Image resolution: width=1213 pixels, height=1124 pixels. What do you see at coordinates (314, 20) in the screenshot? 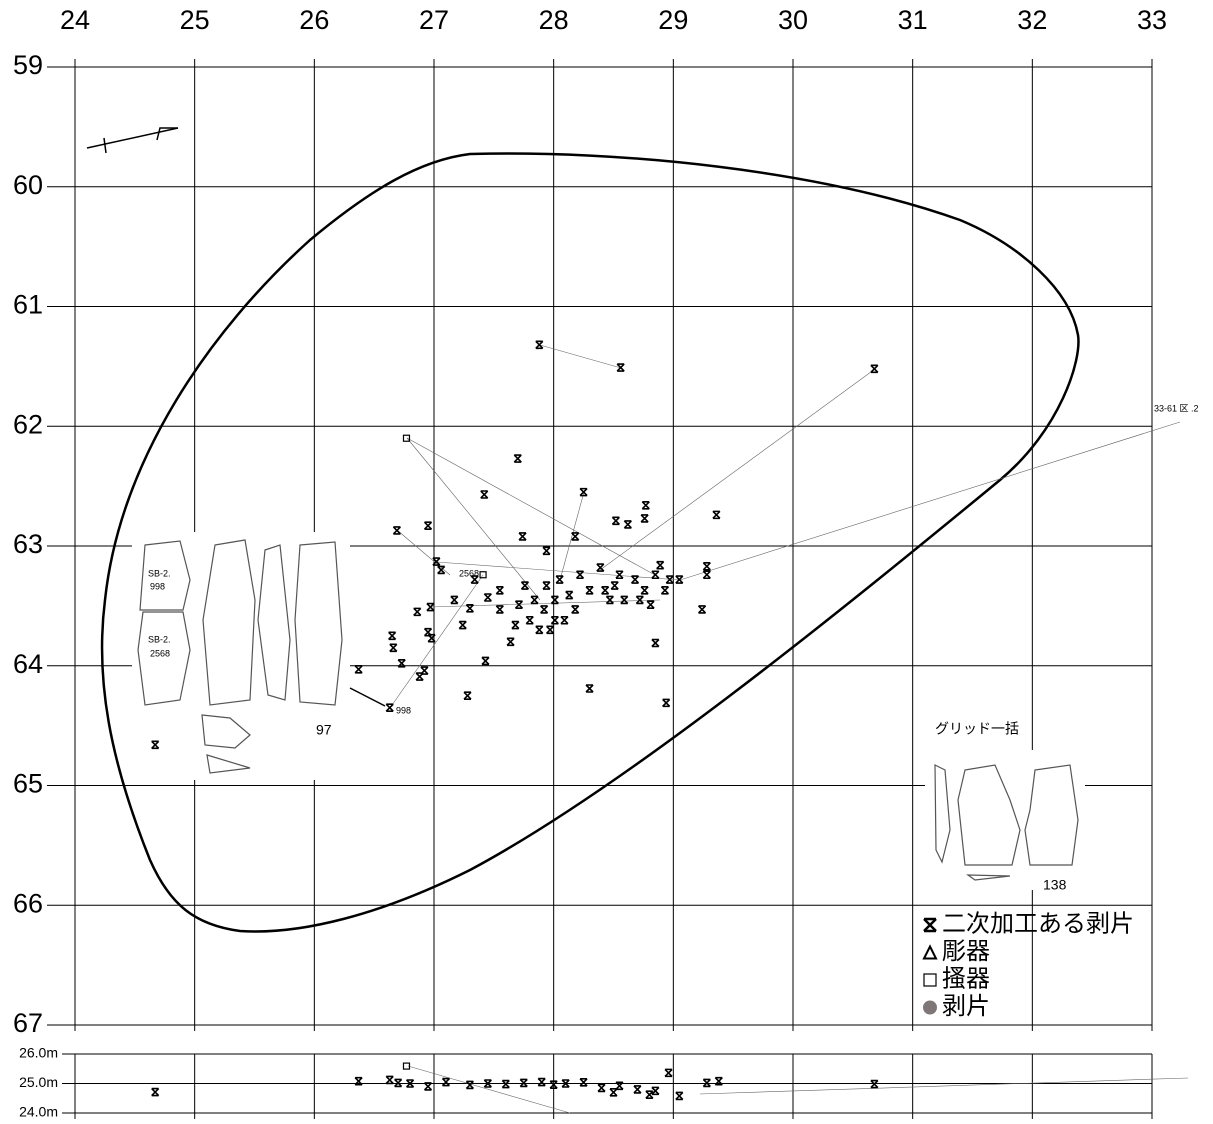
I see `x-tick-label: 26` at bounding box center [314, 20].